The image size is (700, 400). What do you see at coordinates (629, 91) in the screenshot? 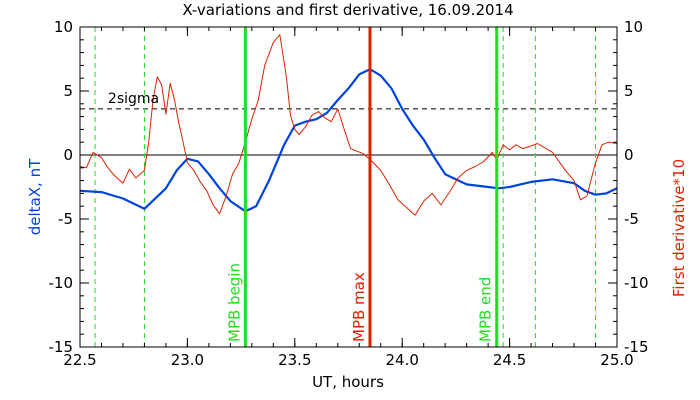
I see `y-tick-label-right: 5` at bounding box center [629, 91].